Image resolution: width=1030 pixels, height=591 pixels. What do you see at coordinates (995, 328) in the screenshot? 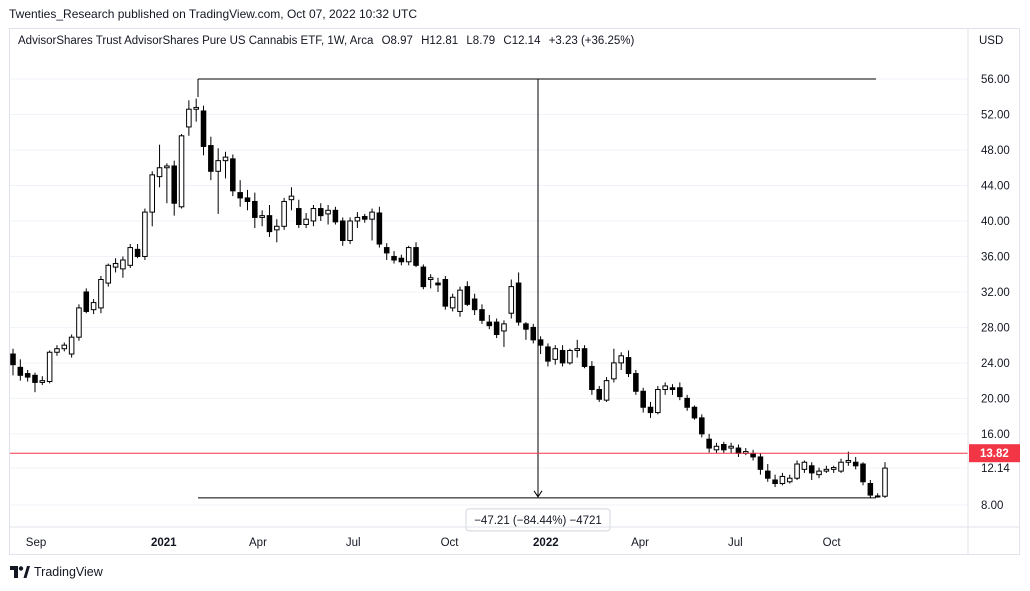
I see `y-tick-label: 28.00` at bounding box center [995, 328].